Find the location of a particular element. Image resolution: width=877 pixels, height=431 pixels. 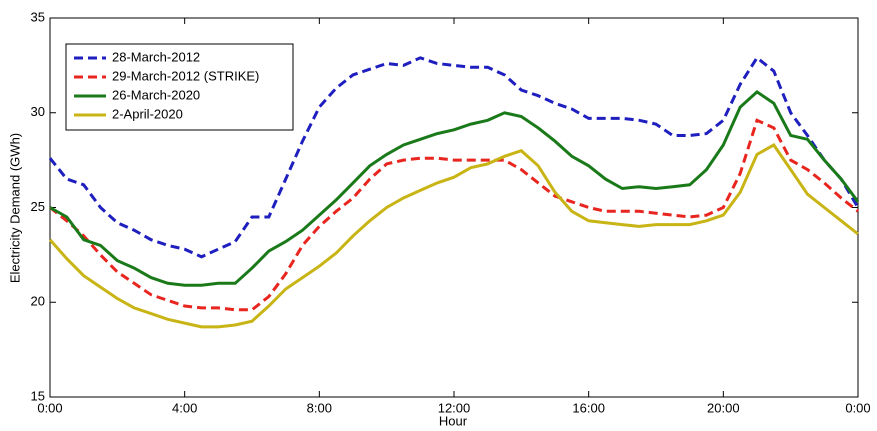

x-tick-label: 20:00 is located at coordinates (723, 407).